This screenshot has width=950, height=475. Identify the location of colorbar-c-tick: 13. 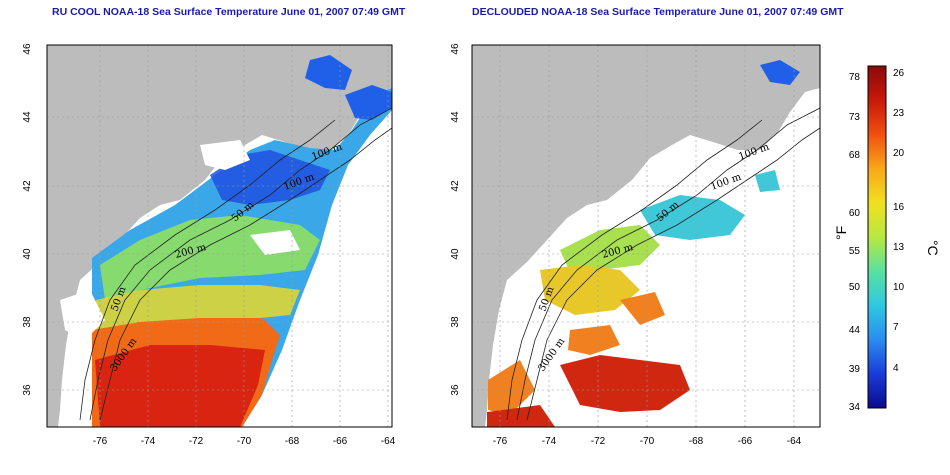
(899, 247).